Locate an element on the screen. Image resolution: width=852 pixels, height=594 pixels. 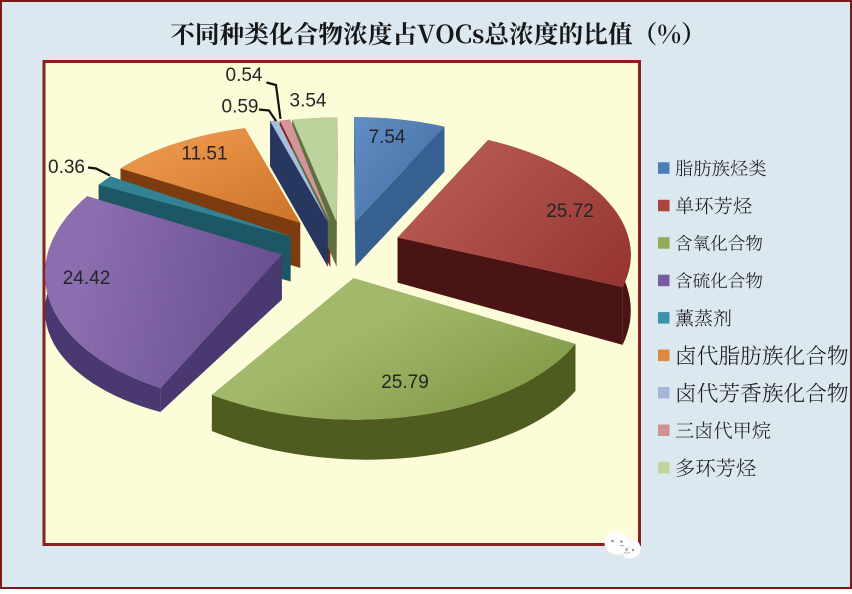
svg-text: 0.54 is located at coordinates (244, 75).